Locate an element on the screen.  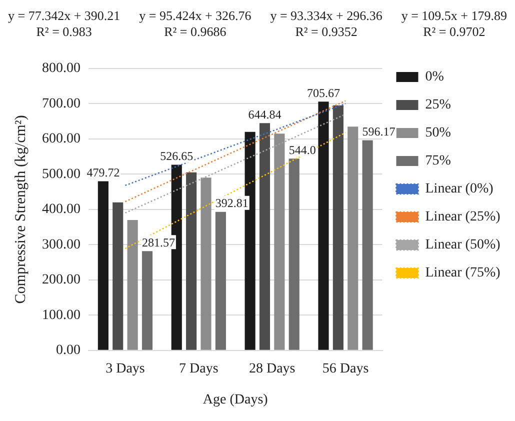
text: y = 95.424x + 326.76 R² = 0.9686 is located at coordinates (195, 24).